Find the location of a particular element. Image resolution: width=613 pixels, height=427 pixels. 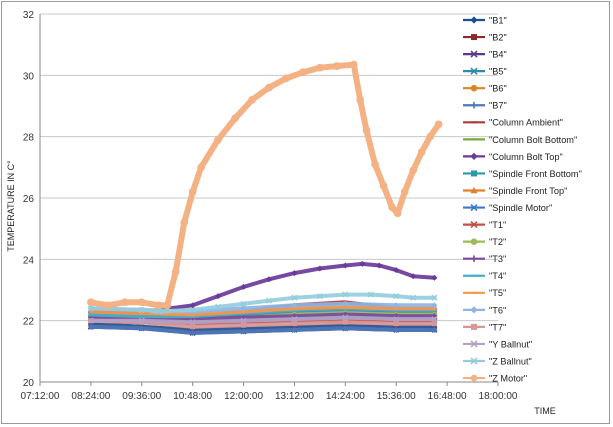

x-tick-label: 09:36:00 is located at coordinates (141, 396).